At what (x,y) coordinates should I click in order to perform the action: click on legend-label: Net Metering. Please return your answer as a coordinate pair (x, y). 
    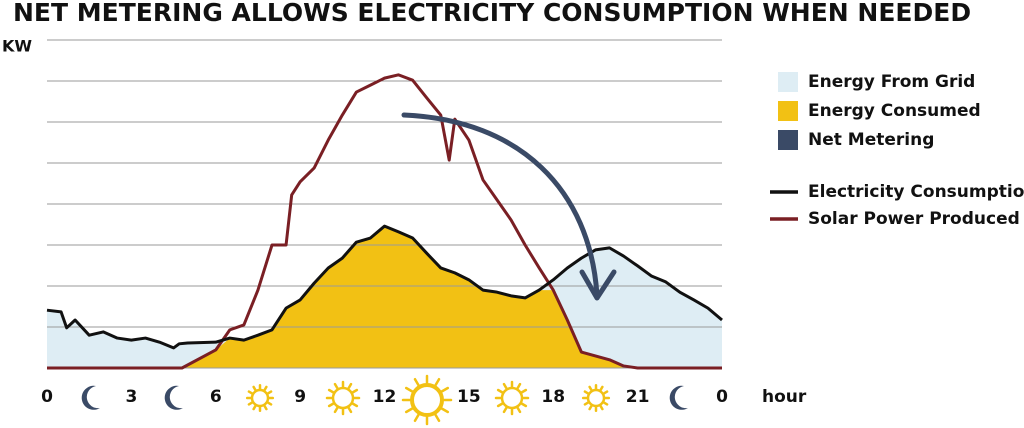
    Looking at the image, I should click on (871, 140).